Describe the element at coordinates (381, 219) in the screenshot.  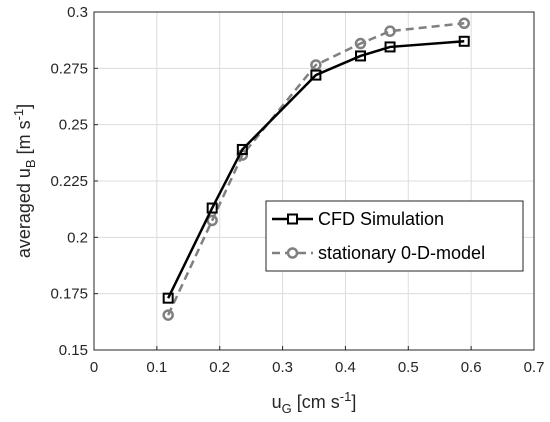
I see `legend-label-cfd: CFD Simulation` at that location.